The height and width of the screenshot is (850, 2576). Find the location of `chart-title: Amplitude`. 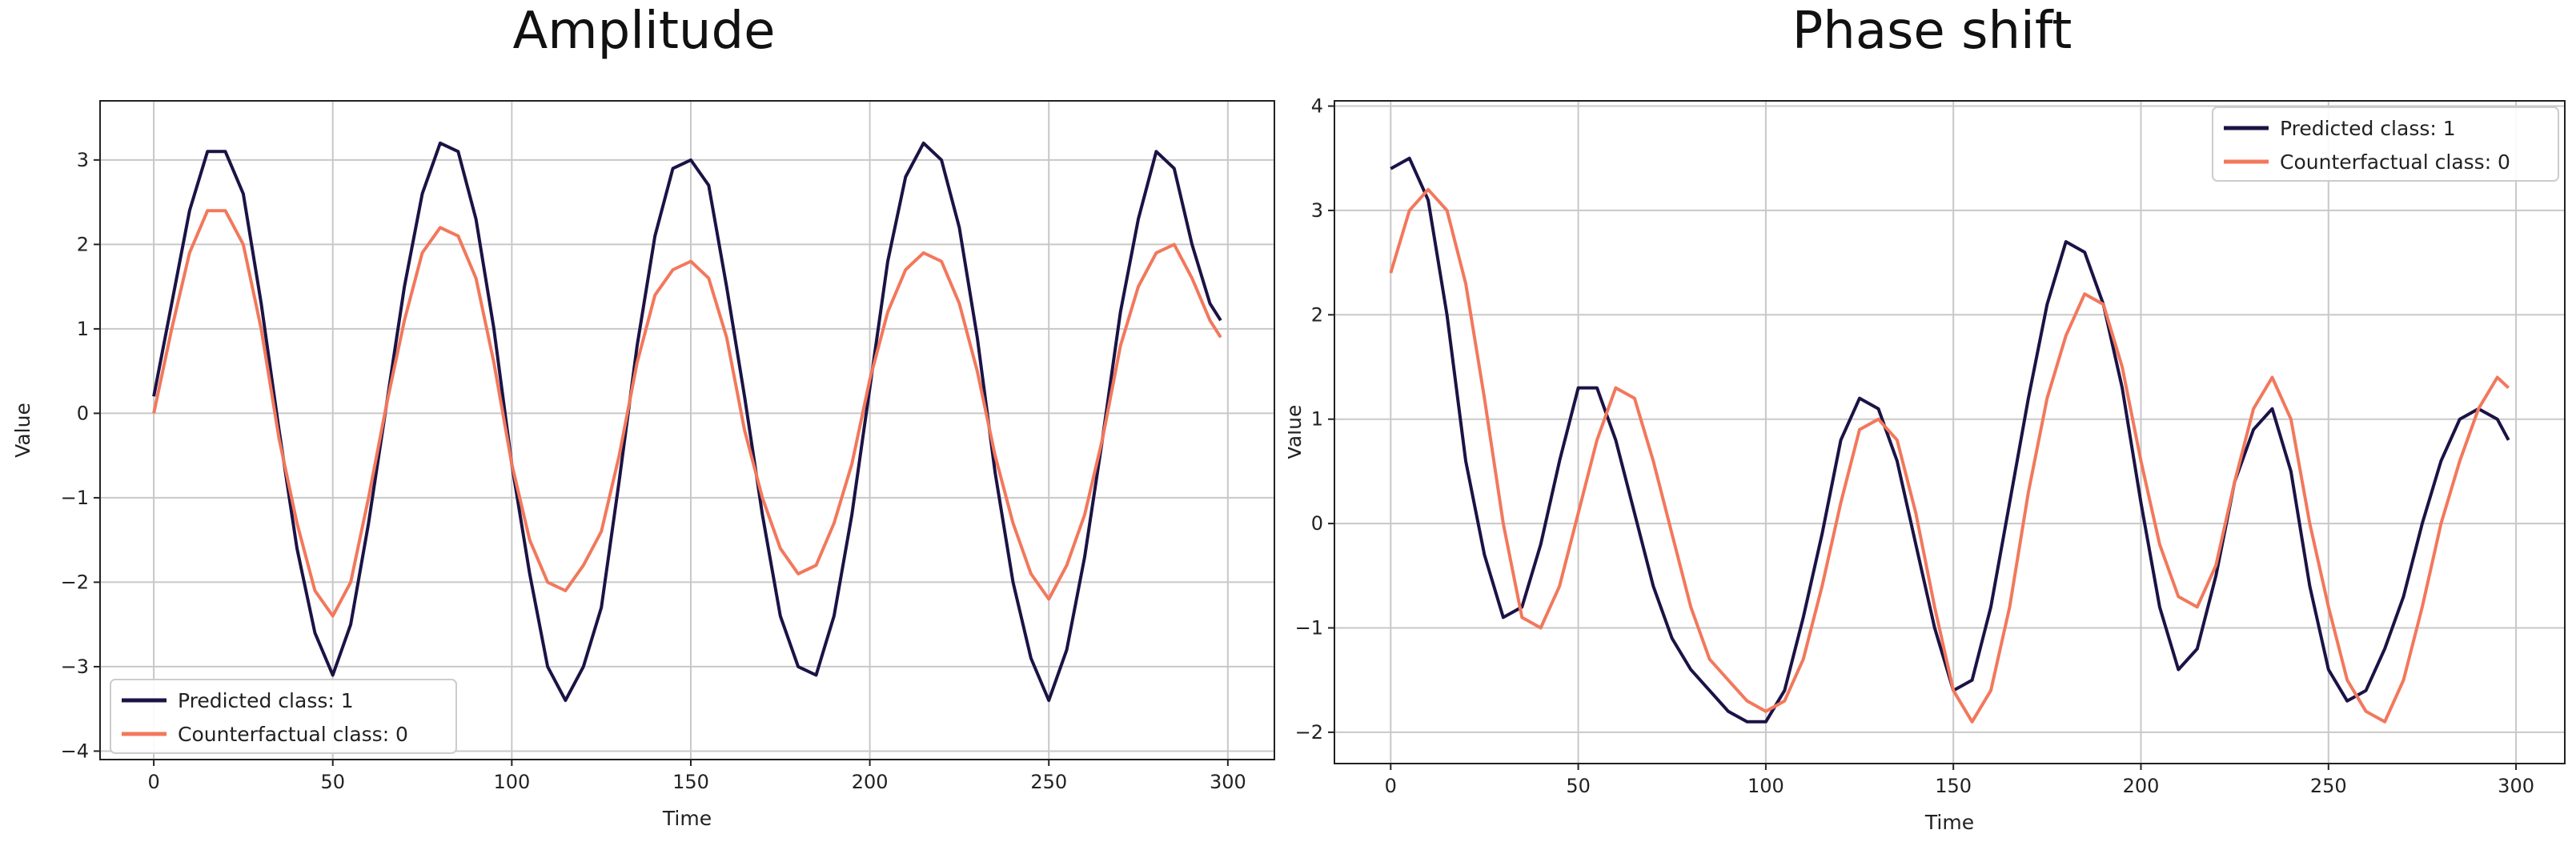

chart-title: Amplitude is located at coordinates (644, 32).